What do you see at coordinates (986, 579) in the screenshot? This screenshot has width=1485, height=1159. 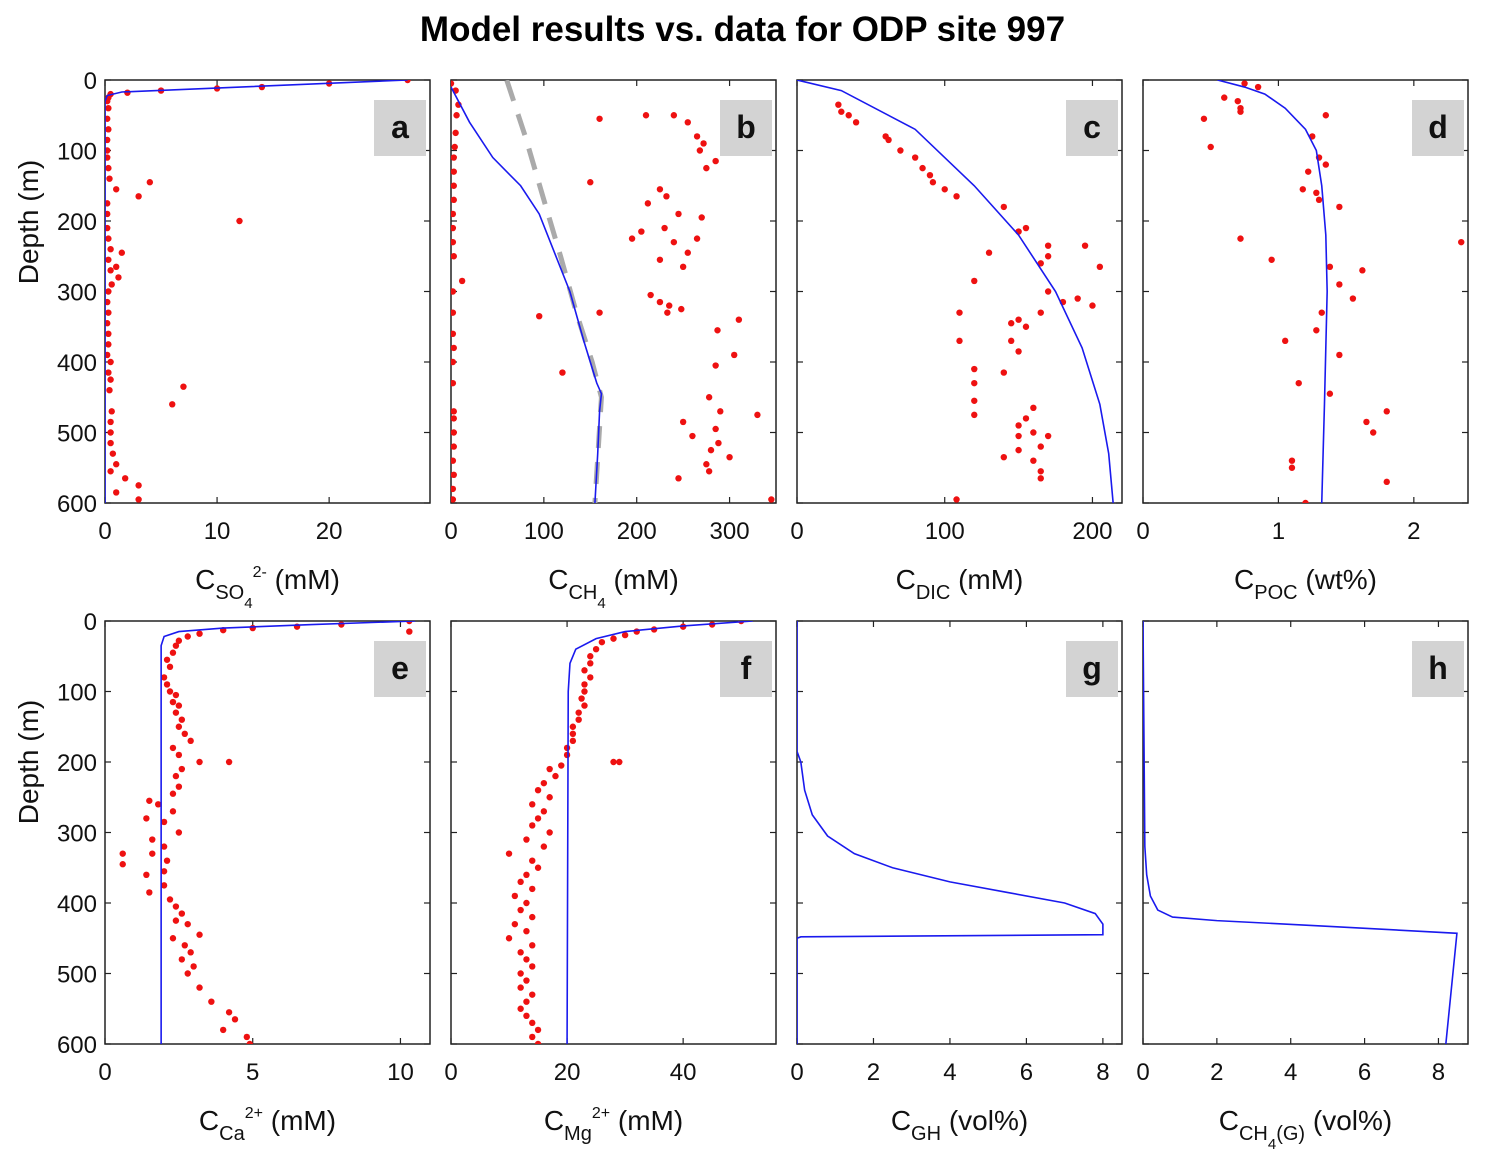 I see `x-label-unit: (mM)` at bounding box center [986, 579].